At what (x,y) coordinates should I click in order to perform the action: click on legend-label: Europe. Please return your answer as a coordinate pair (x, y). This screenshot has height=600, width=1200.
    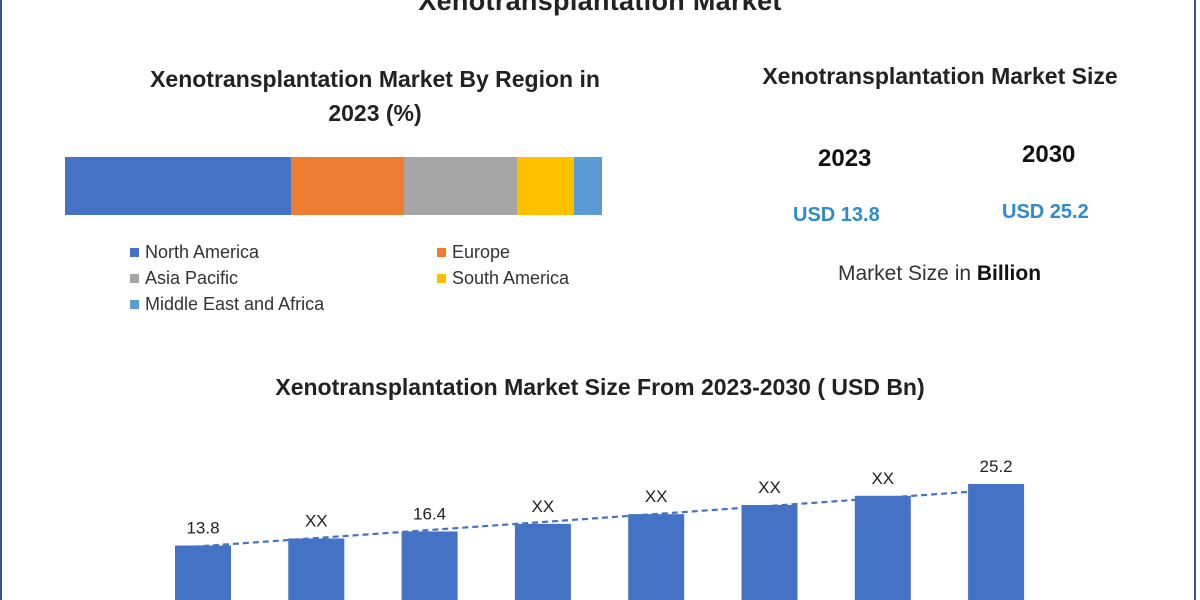
    Looking at the image, I should click on (481, 252).